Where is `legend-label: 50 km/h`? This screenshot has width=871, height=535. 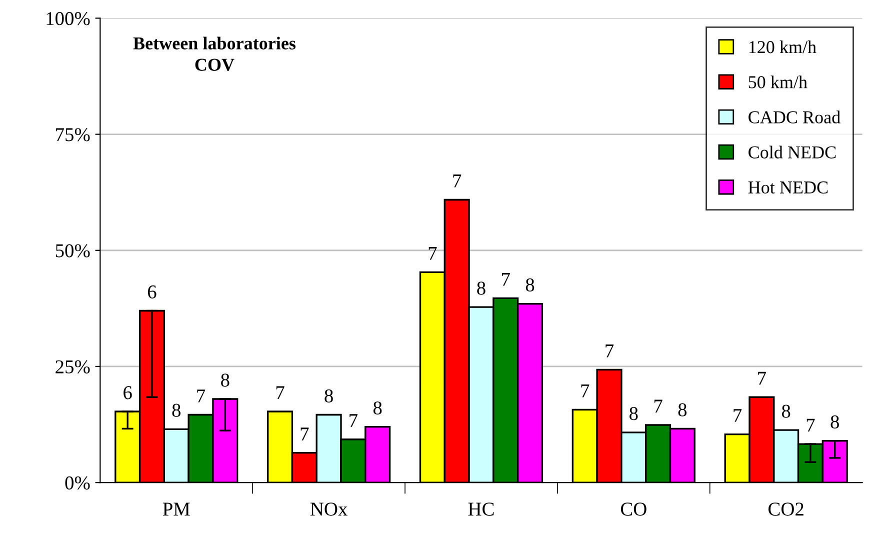
legend-label: 50 km/h is located at coordinates (778, 82).